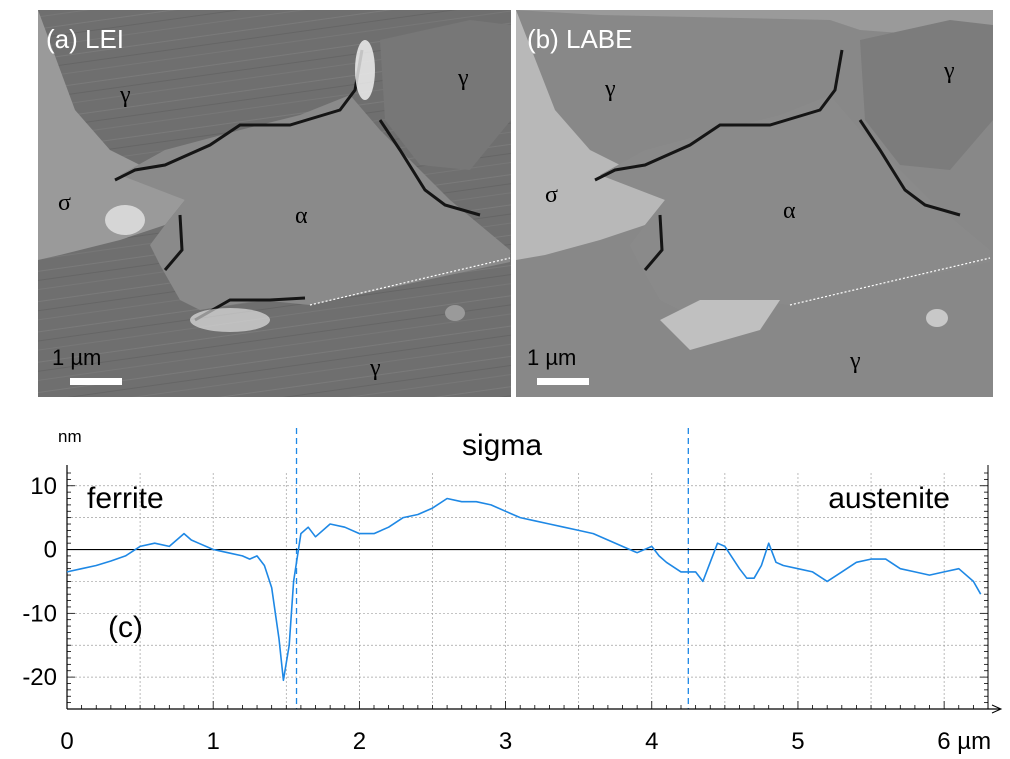 This screenshot has height=759, width=1010. I want to click on panel-a-phase-sigma: σ, so click(64, 203).